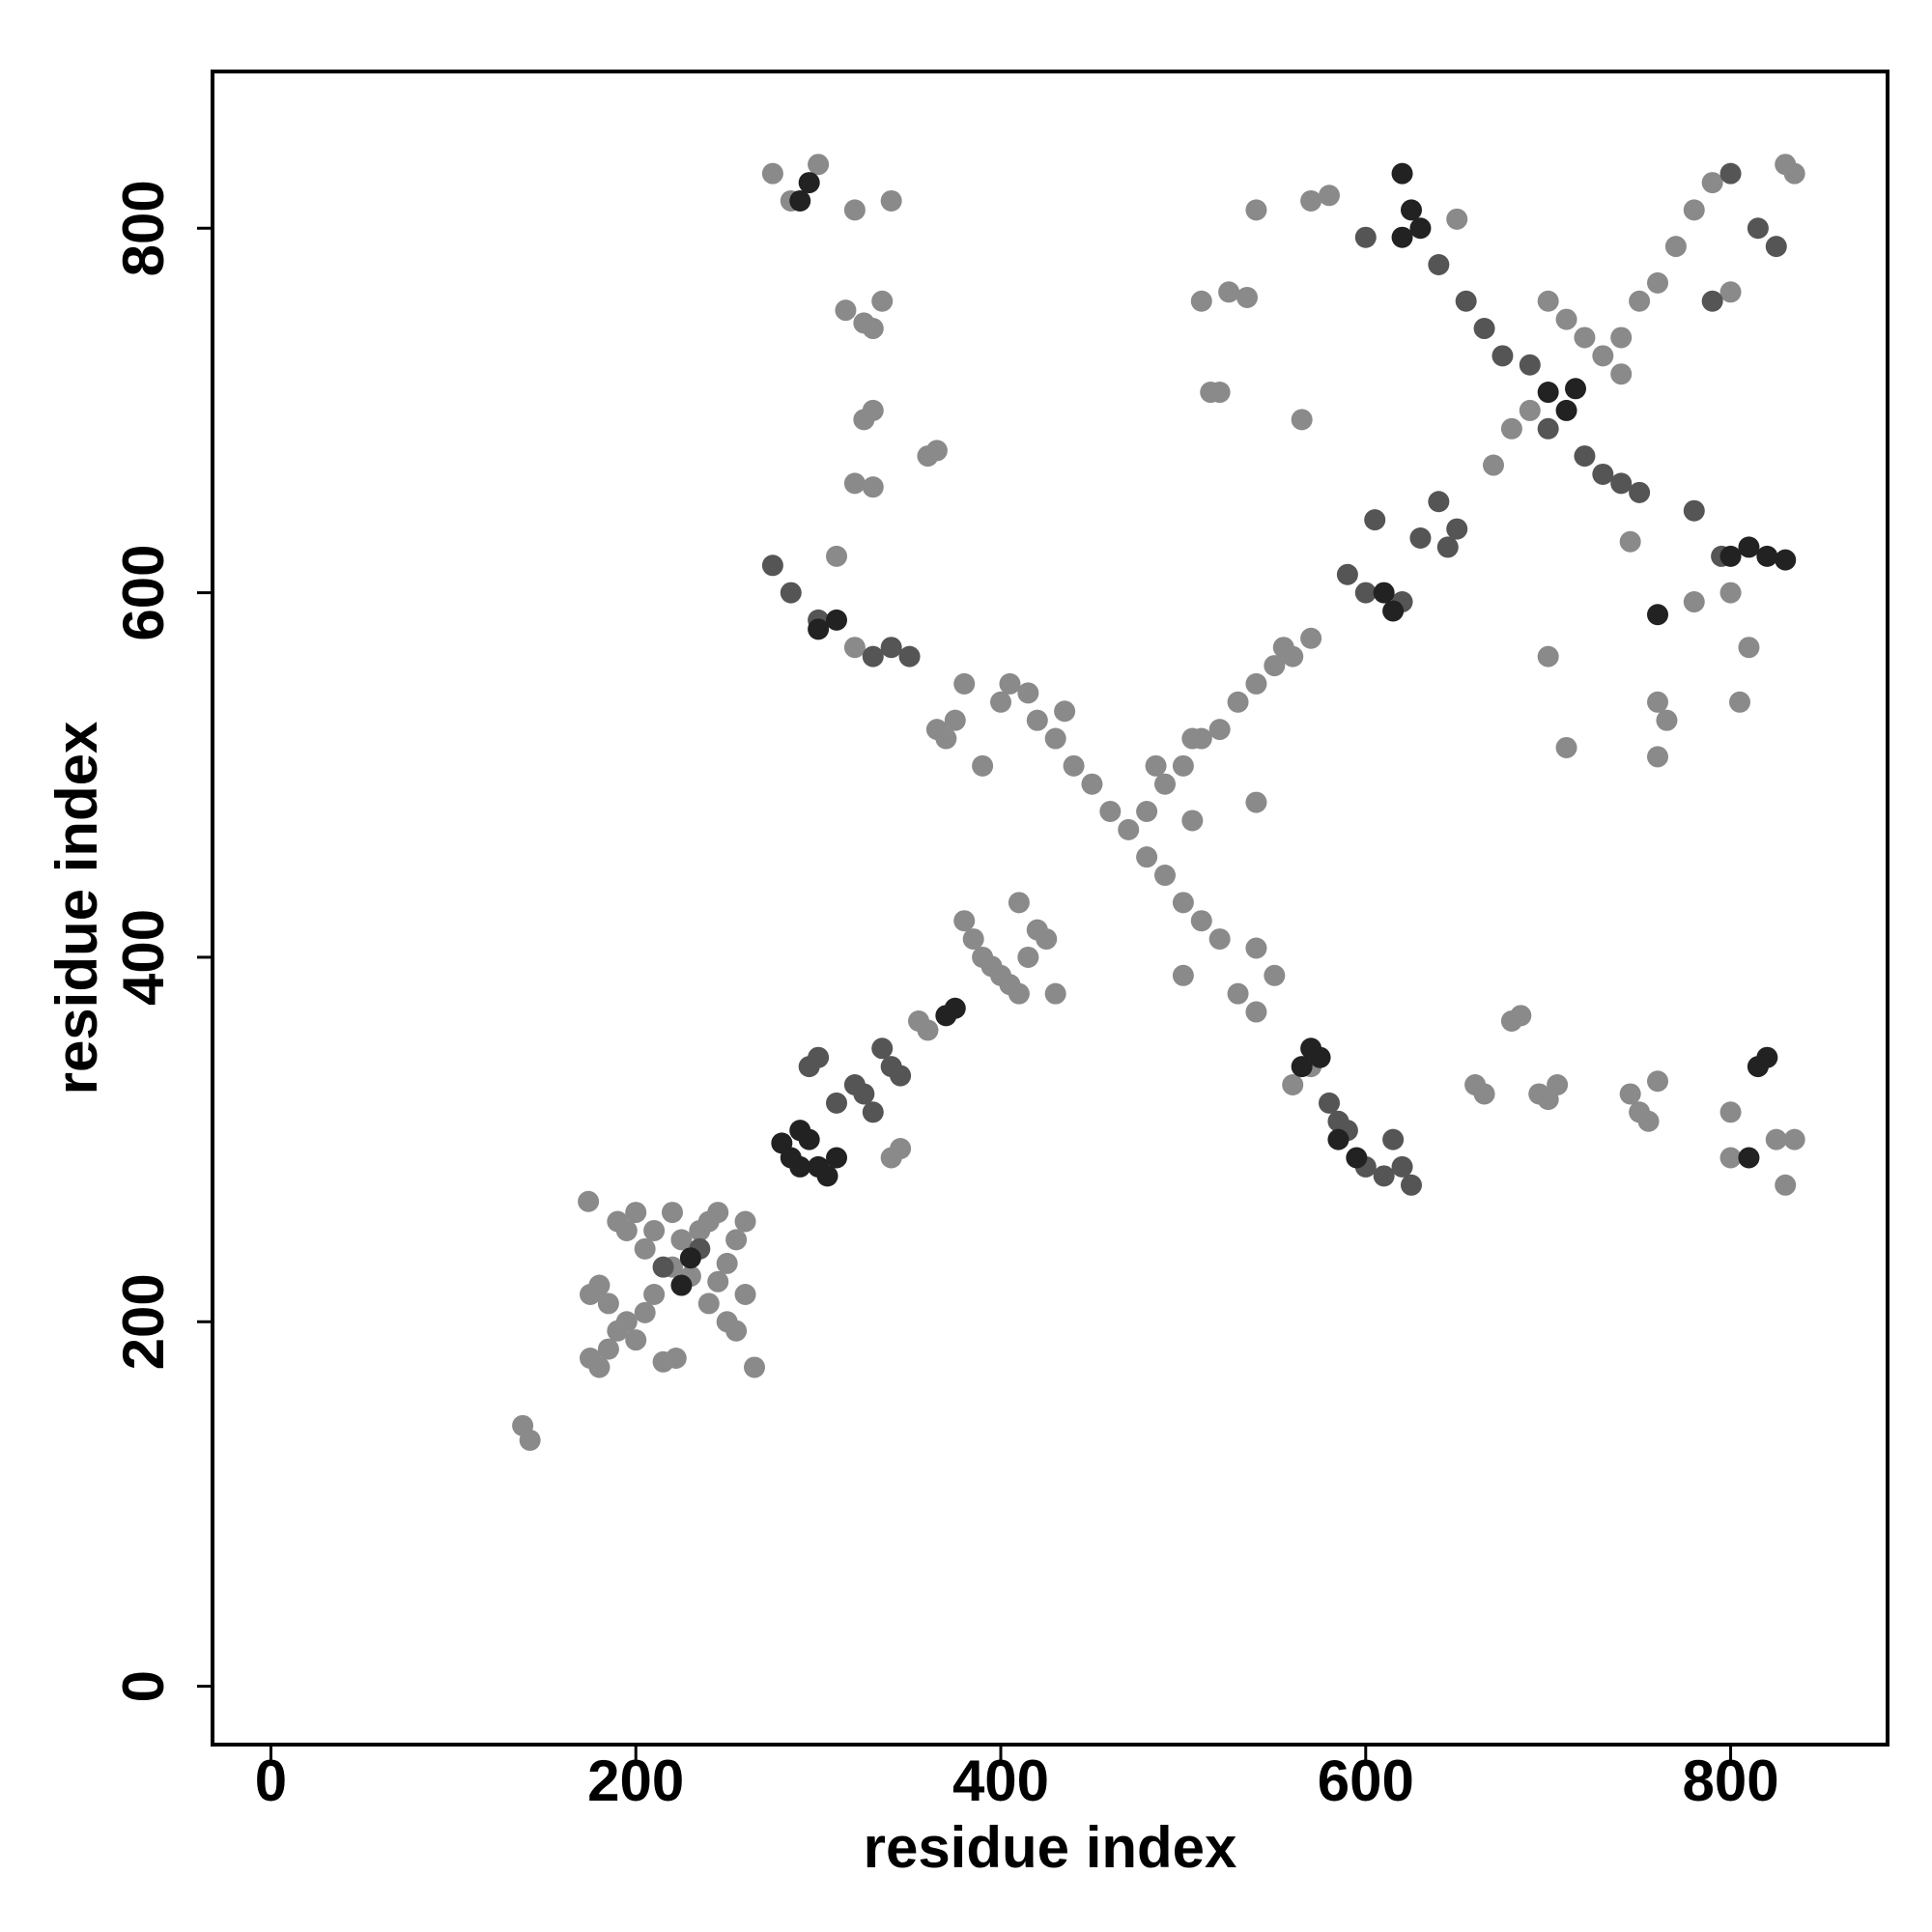 The image size is (1932, 1932). I want to click on x-tick-label: 0, so click(271, 1780).